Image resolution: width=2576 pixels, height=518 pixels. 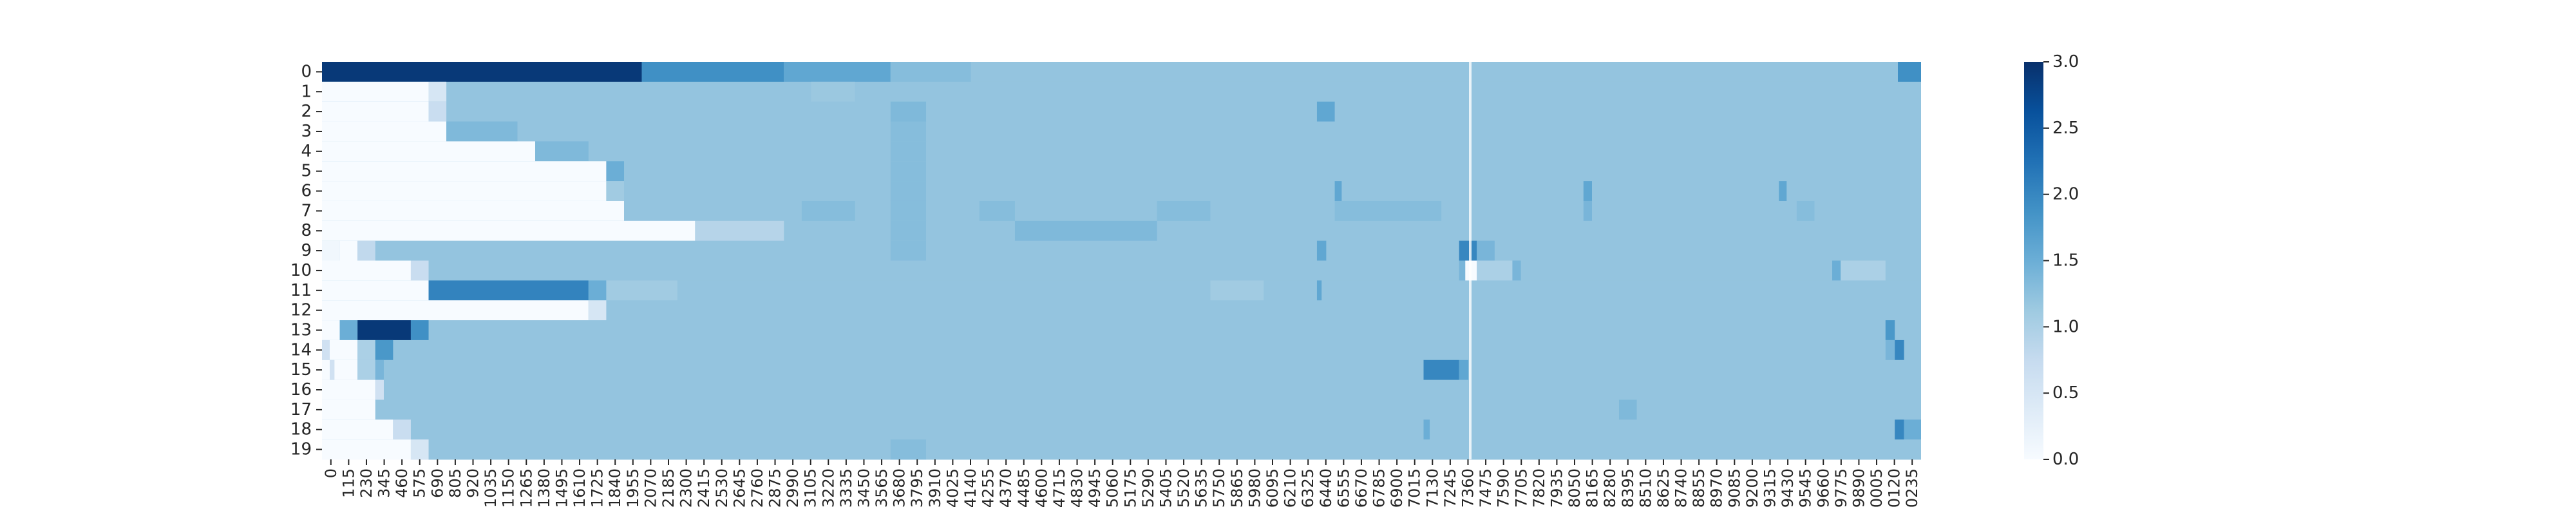 What do you see at coordinates (2066, 62) in the screenshot?
I see `colorbar-tick-label: 3.0` at bounding box center [2066, 62].